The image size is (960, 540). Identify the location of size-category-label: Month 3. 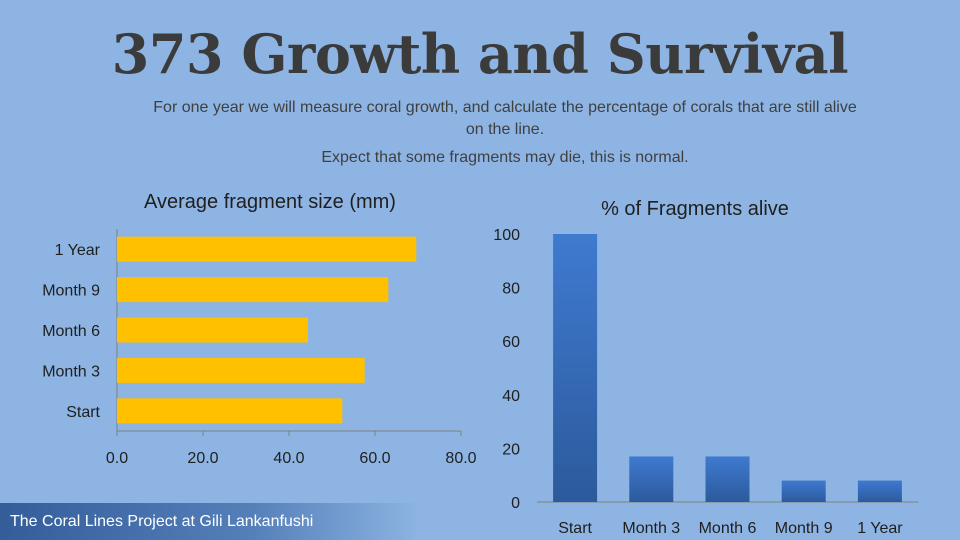
(71, 371).